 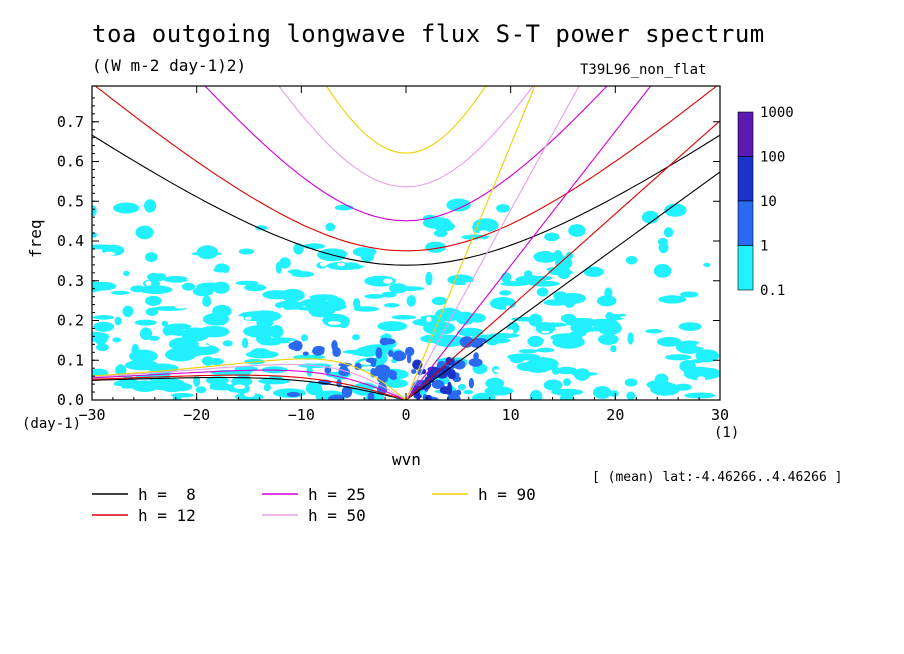 I want to click on gravity-curve, so click(x=406, y=154).